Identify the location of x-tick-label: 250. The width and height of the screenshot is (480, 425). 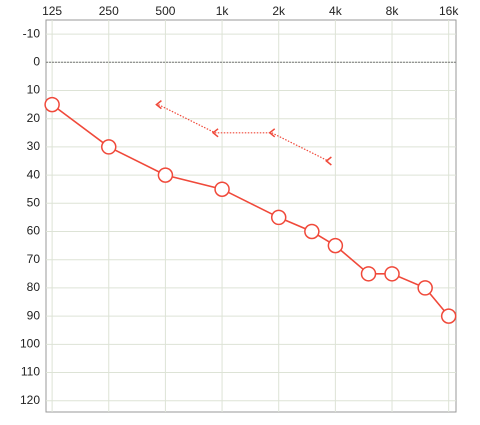
(109, 11).